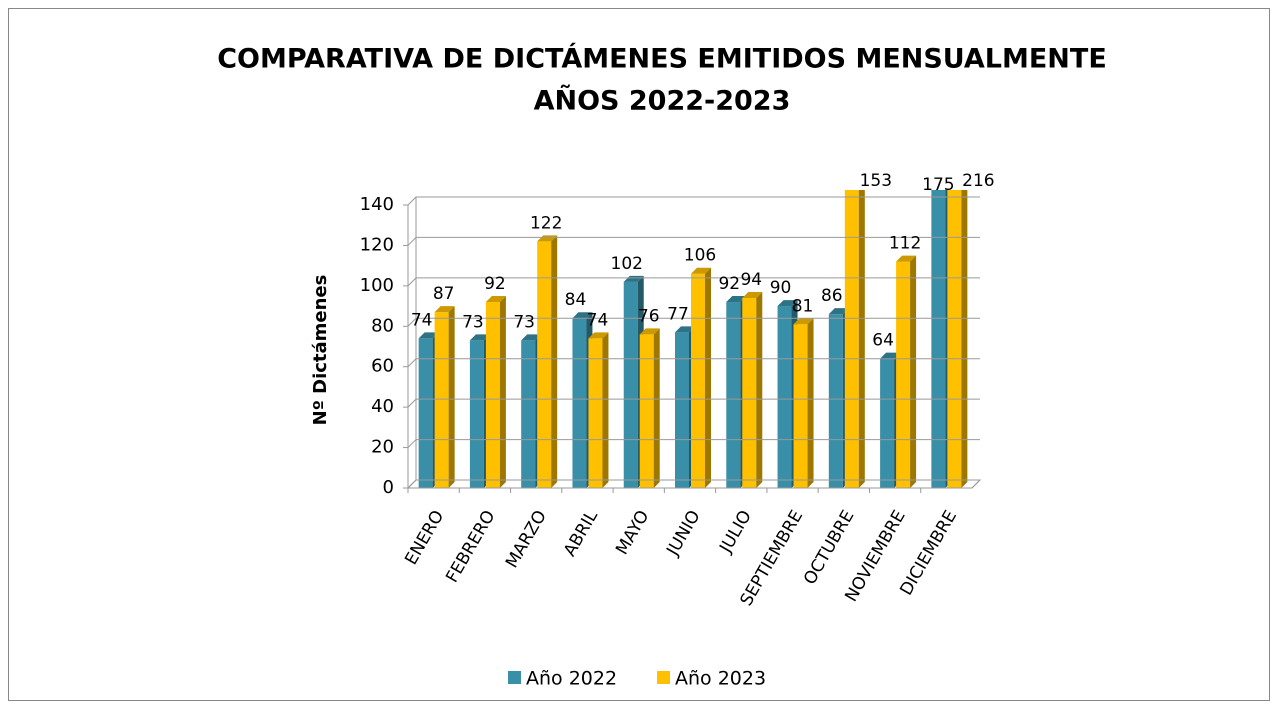 The width and height of the screenshot is (1278, 714). Describe the element at coordinates (546, 223) in the screenshot. I see `data-label: 122` at that location.